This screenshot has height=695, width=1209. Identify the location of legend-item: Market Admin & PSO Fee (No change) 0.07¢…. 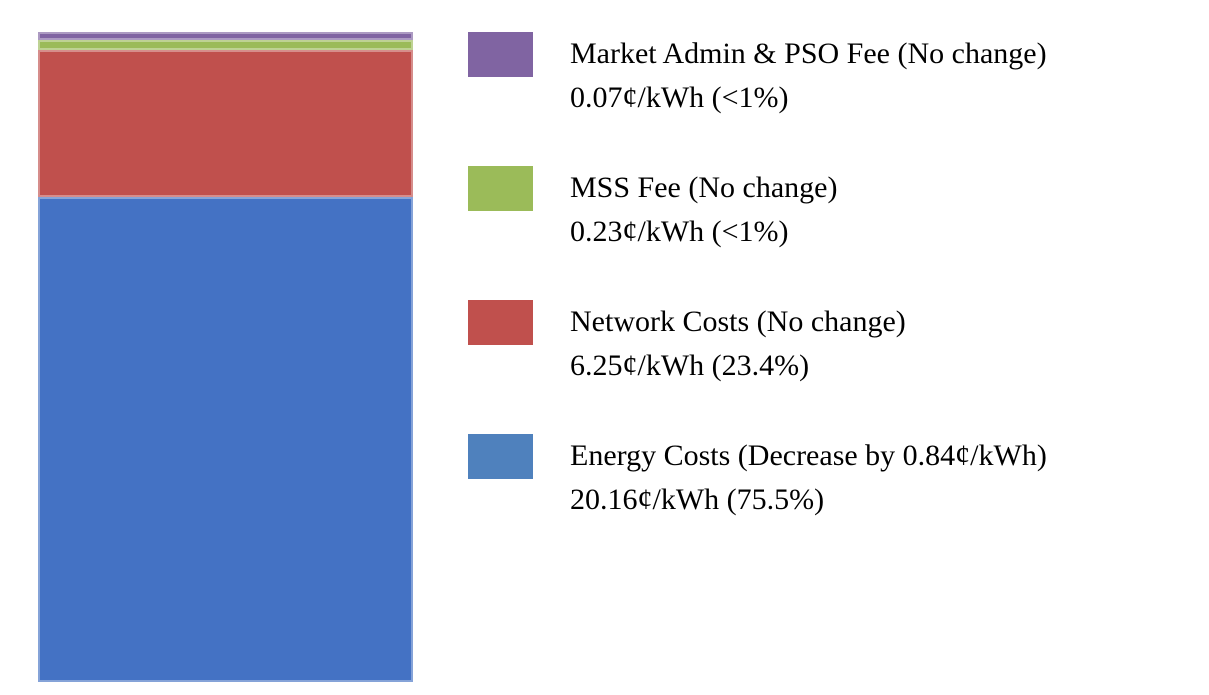
(757, 77).